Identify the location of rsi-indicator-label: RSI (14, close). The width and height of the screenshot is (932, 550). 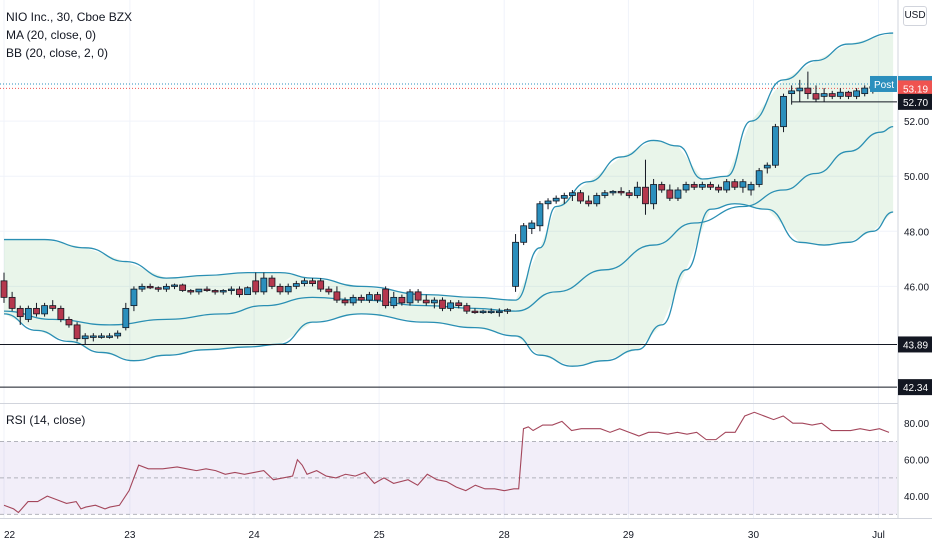
(46, 420).